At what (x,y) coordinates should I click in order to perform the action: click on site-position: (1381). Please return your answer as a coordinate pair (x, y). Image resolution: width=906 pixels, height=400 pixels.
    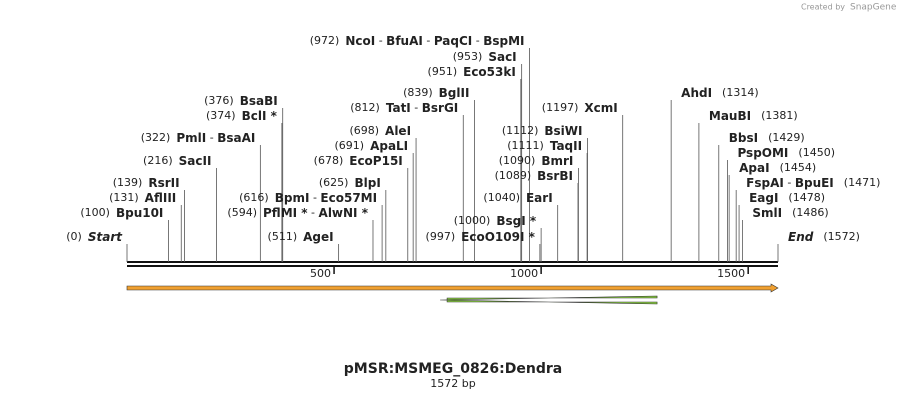
    Looking at the image, I should click on (779, 115).